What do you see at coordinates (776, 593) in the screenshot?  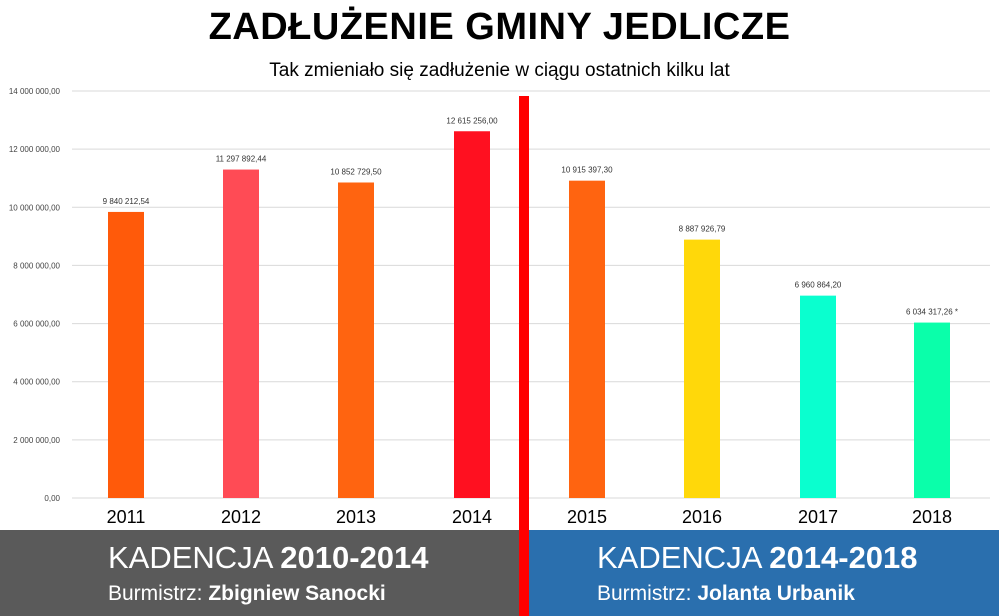 I see `mayor-name-right: Jolanta Urbanik` at bounding box center [776, 593].